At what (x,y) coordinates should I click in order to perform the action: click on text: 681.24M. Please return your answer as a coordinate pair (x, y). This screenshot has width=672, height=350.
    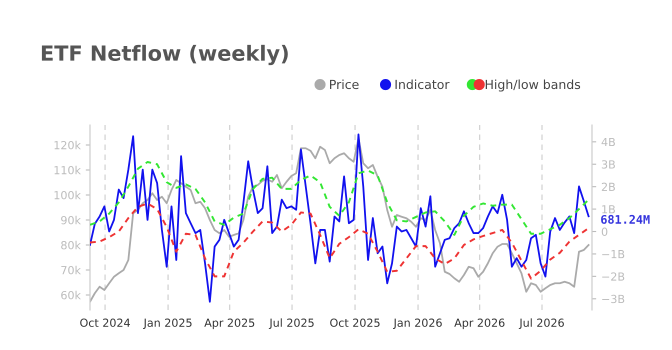
    Looking at the image, I should click on (625, 219).